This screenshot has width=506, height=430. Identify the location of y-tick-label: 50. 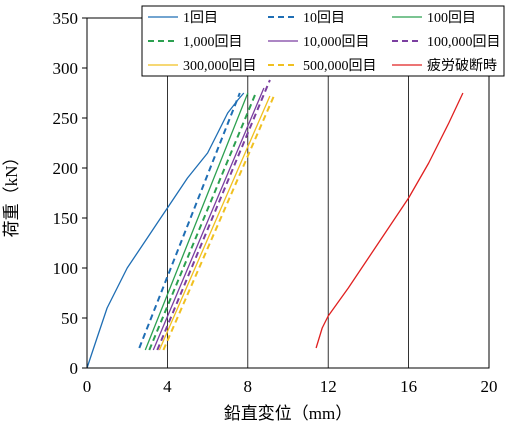
(69, 318).